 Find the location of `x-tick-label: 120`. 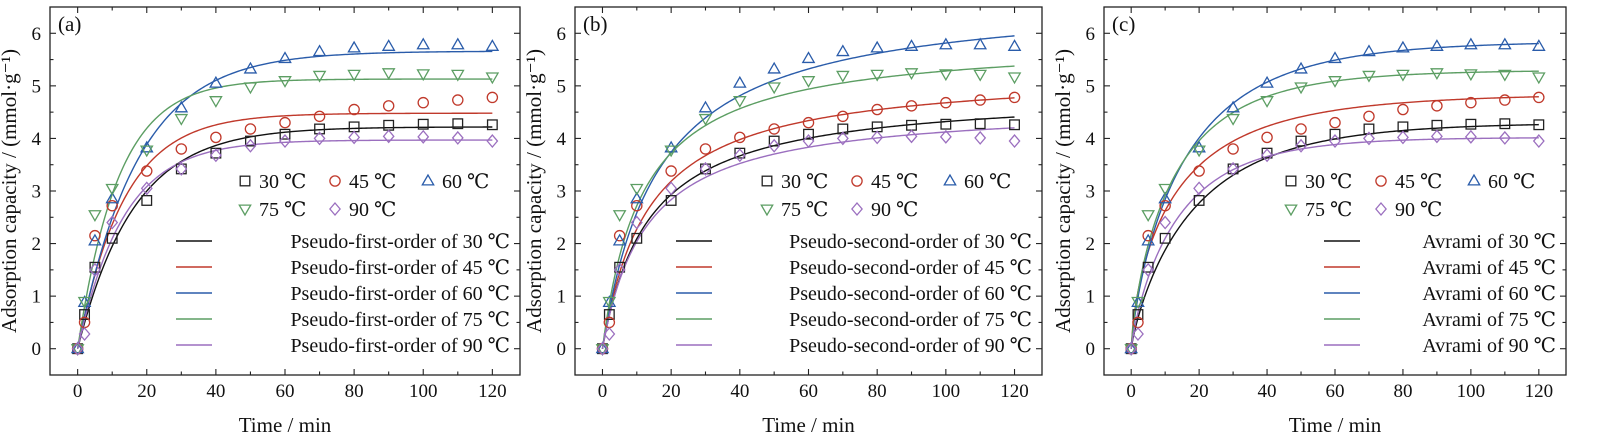

x-tick-label: 120 is located at coordinates (1539, 391).